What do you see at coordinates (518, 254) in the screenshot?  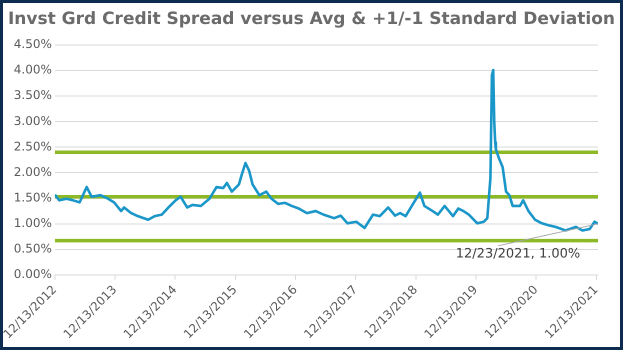 I see `annotation: 12/23/2021, 1.00%` at bounding box center [518, 254].